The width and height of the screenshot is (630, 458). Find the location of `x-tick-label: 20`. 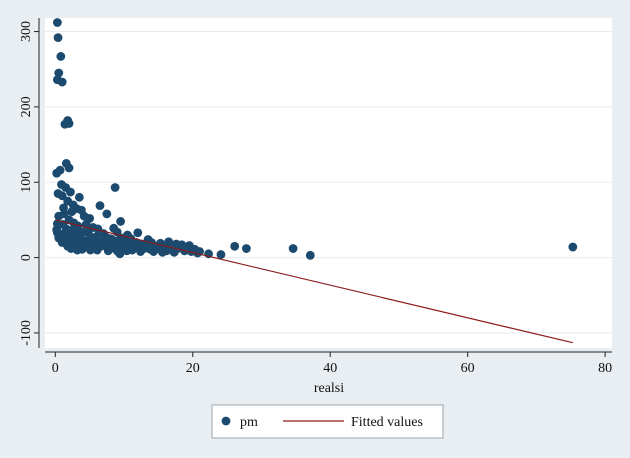

x-tick-label: 20 is located at coordinates (193, 368).